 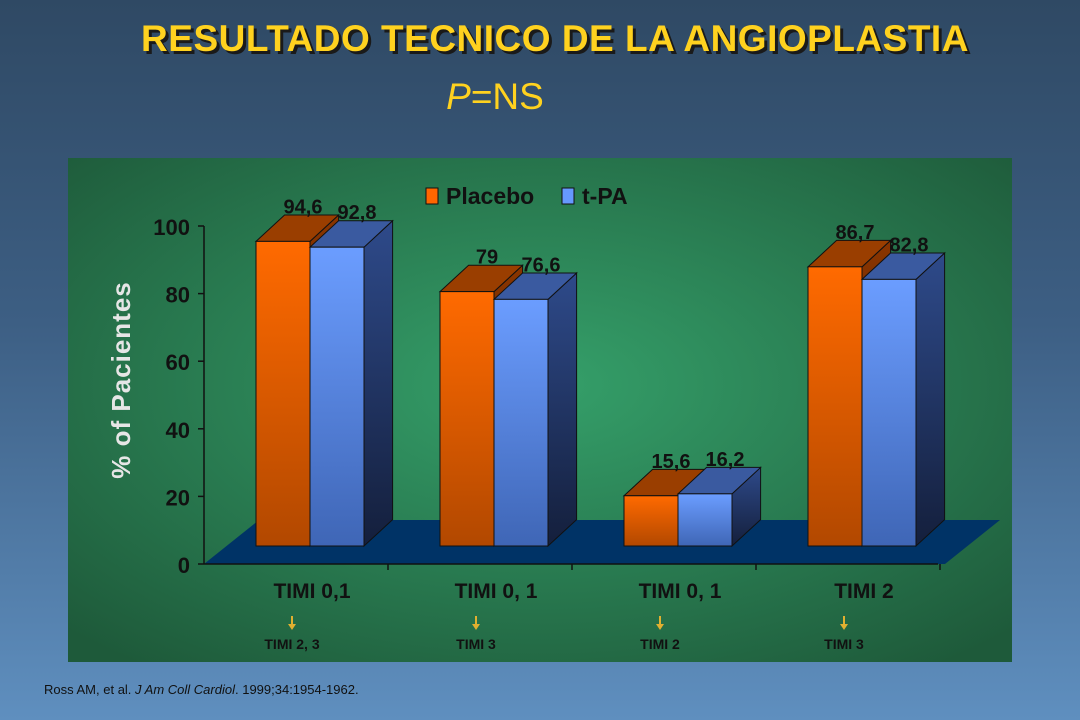 What do you see at coordinates (311, 591) in the screenshot?
I see `x-category-label: TIMI 0,1` at bounding box center [311, 591].